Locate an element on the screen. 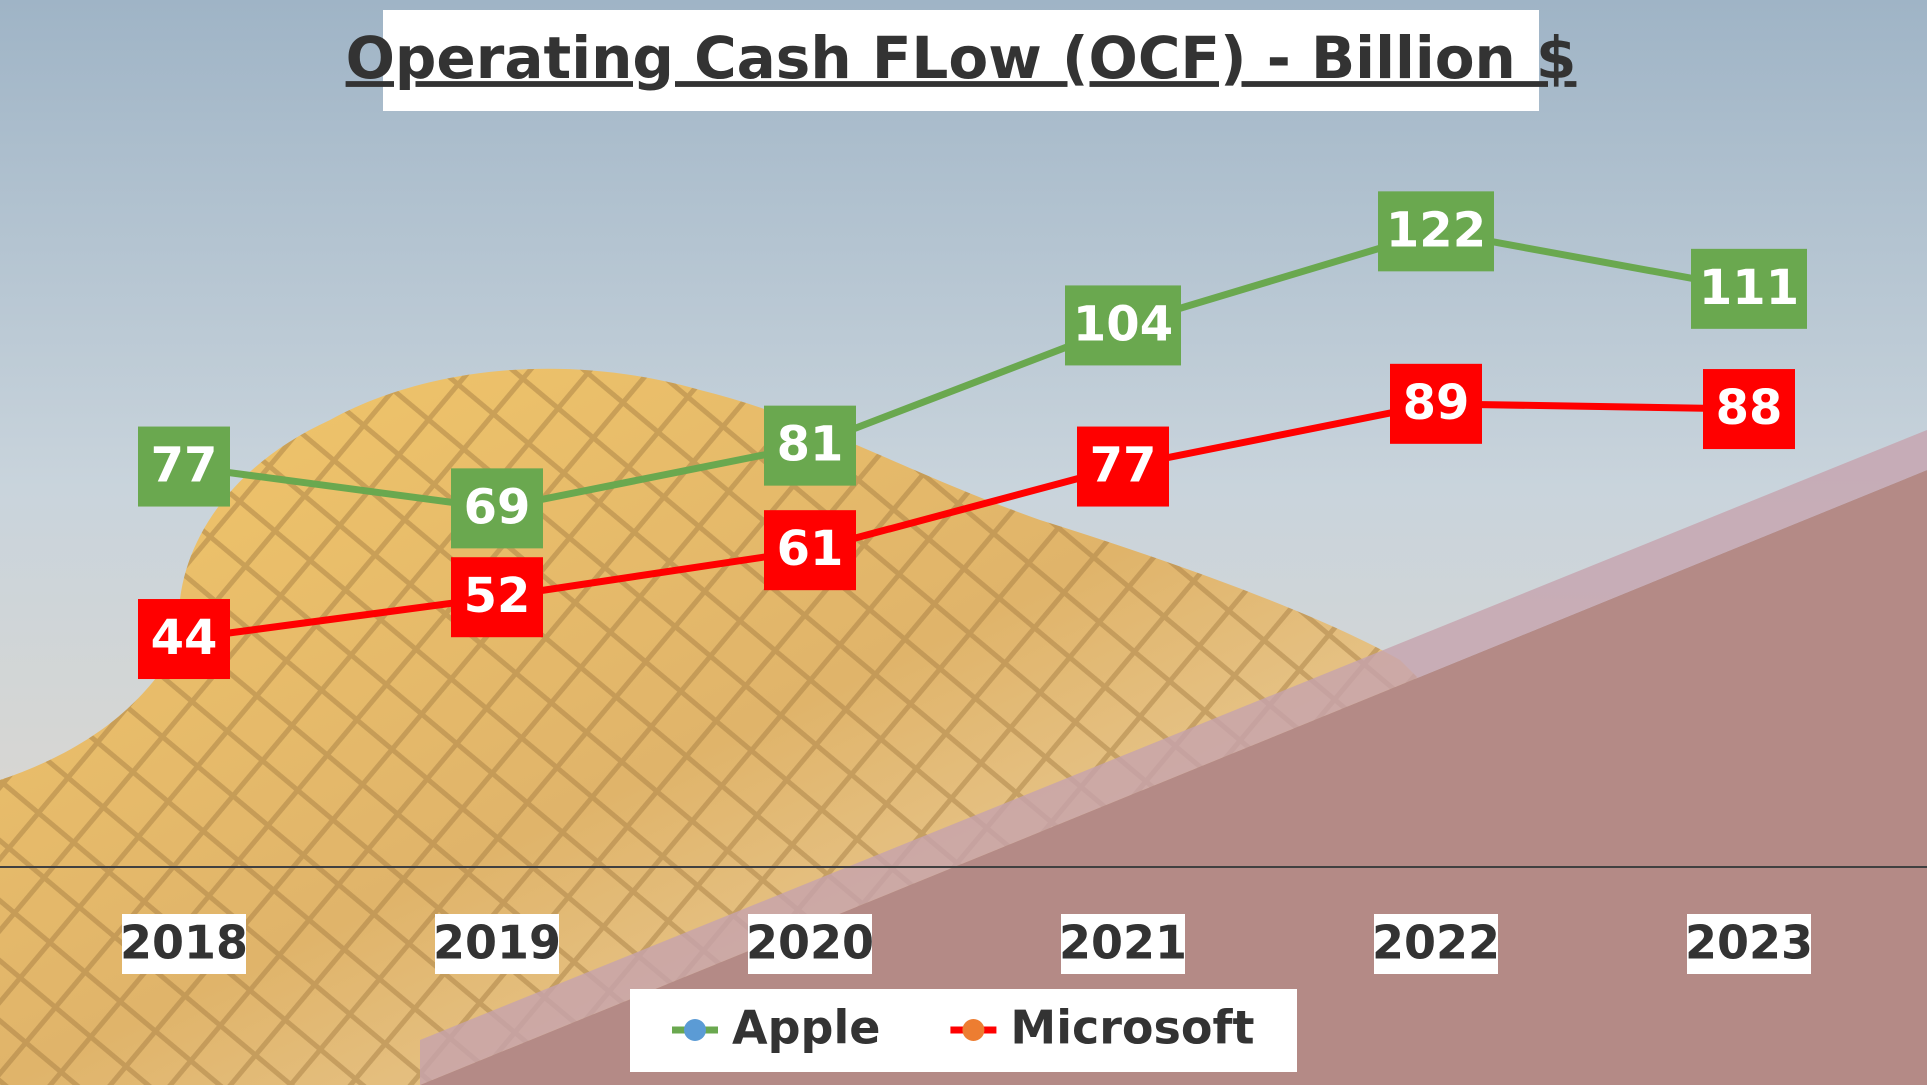 This screenshot has width=1927, height=1085. data-label: 89 is located at coordinates (1436, 403).